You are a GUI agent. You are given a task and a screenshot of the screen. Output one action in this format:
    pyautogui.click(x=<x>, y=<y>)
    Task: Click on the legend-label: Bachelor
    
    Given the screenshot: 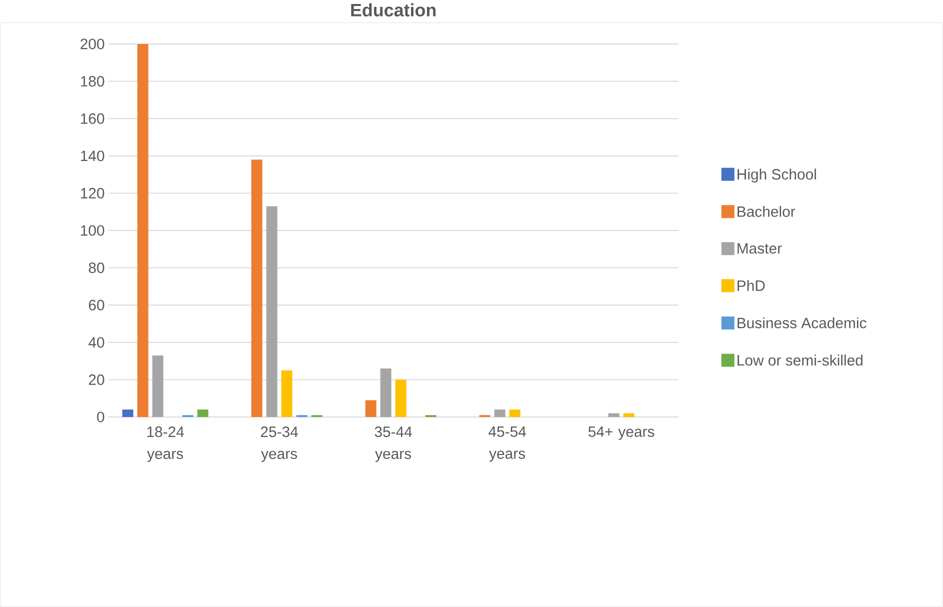 What is the action you would take?
    pyautogui.click(x=767, y=211)
    